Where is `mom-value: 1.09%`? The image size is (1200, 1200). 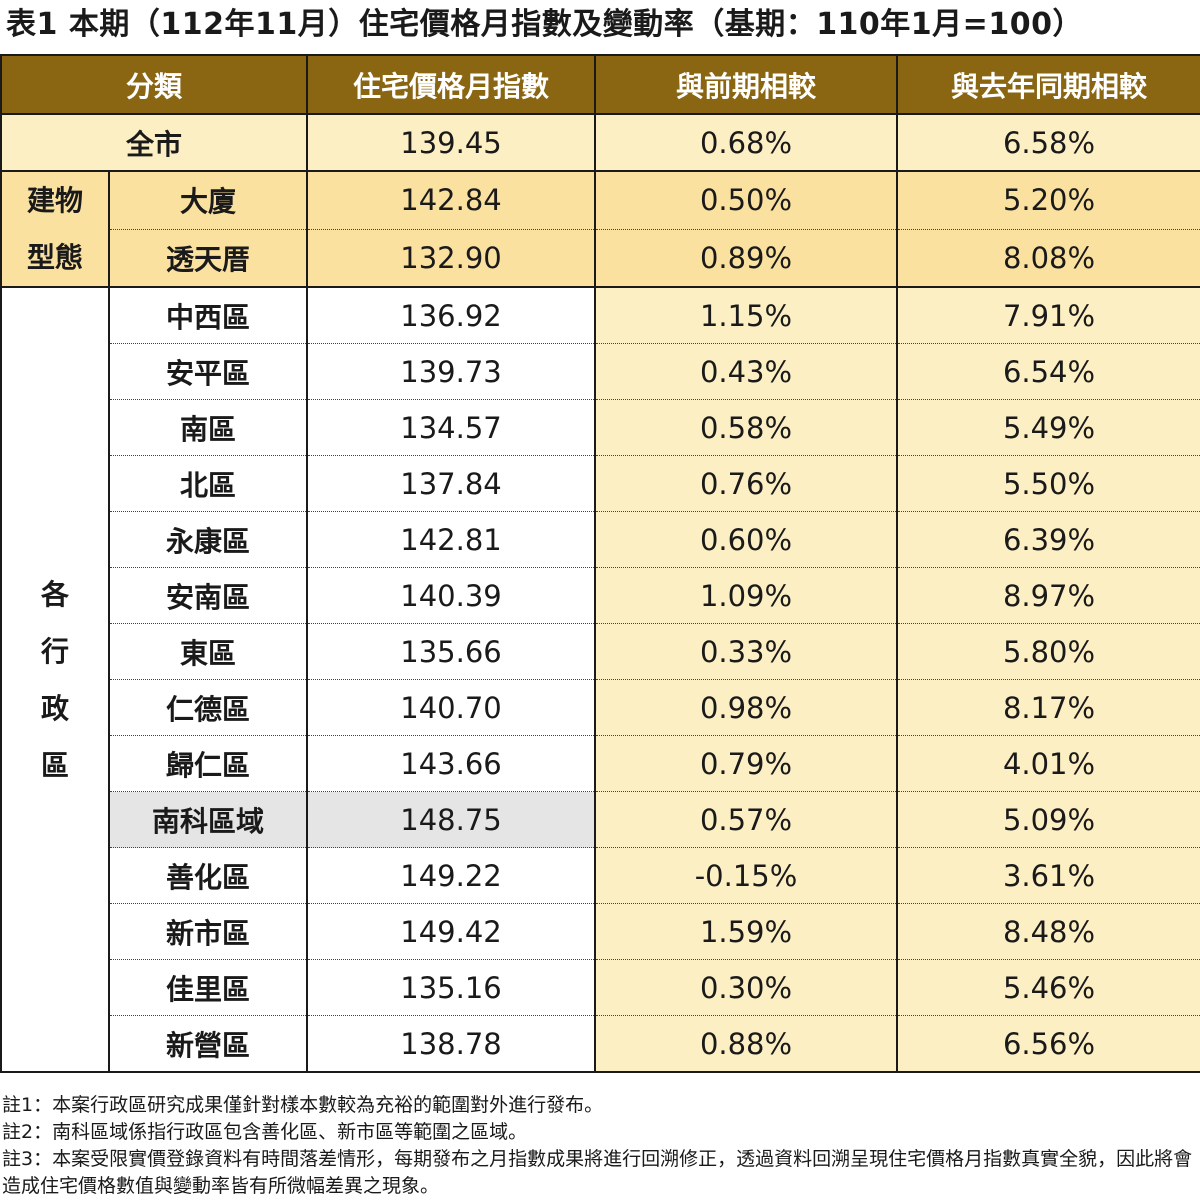
mom-value: 1.09% is located at coordinates (747, 595).